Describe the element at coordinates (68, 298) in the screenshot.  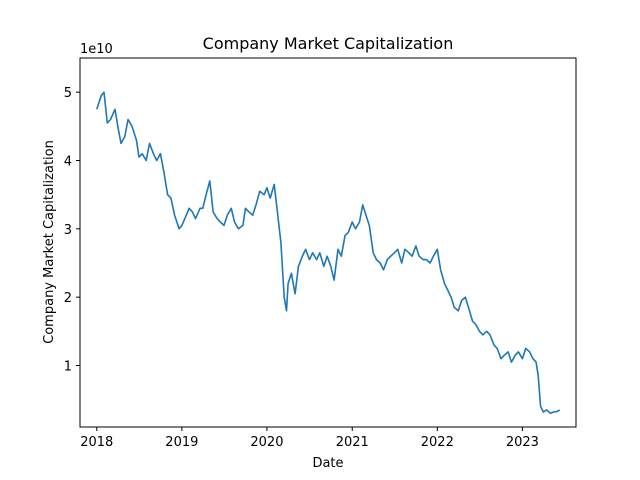
I see `y-tick-label: 2` at that location.